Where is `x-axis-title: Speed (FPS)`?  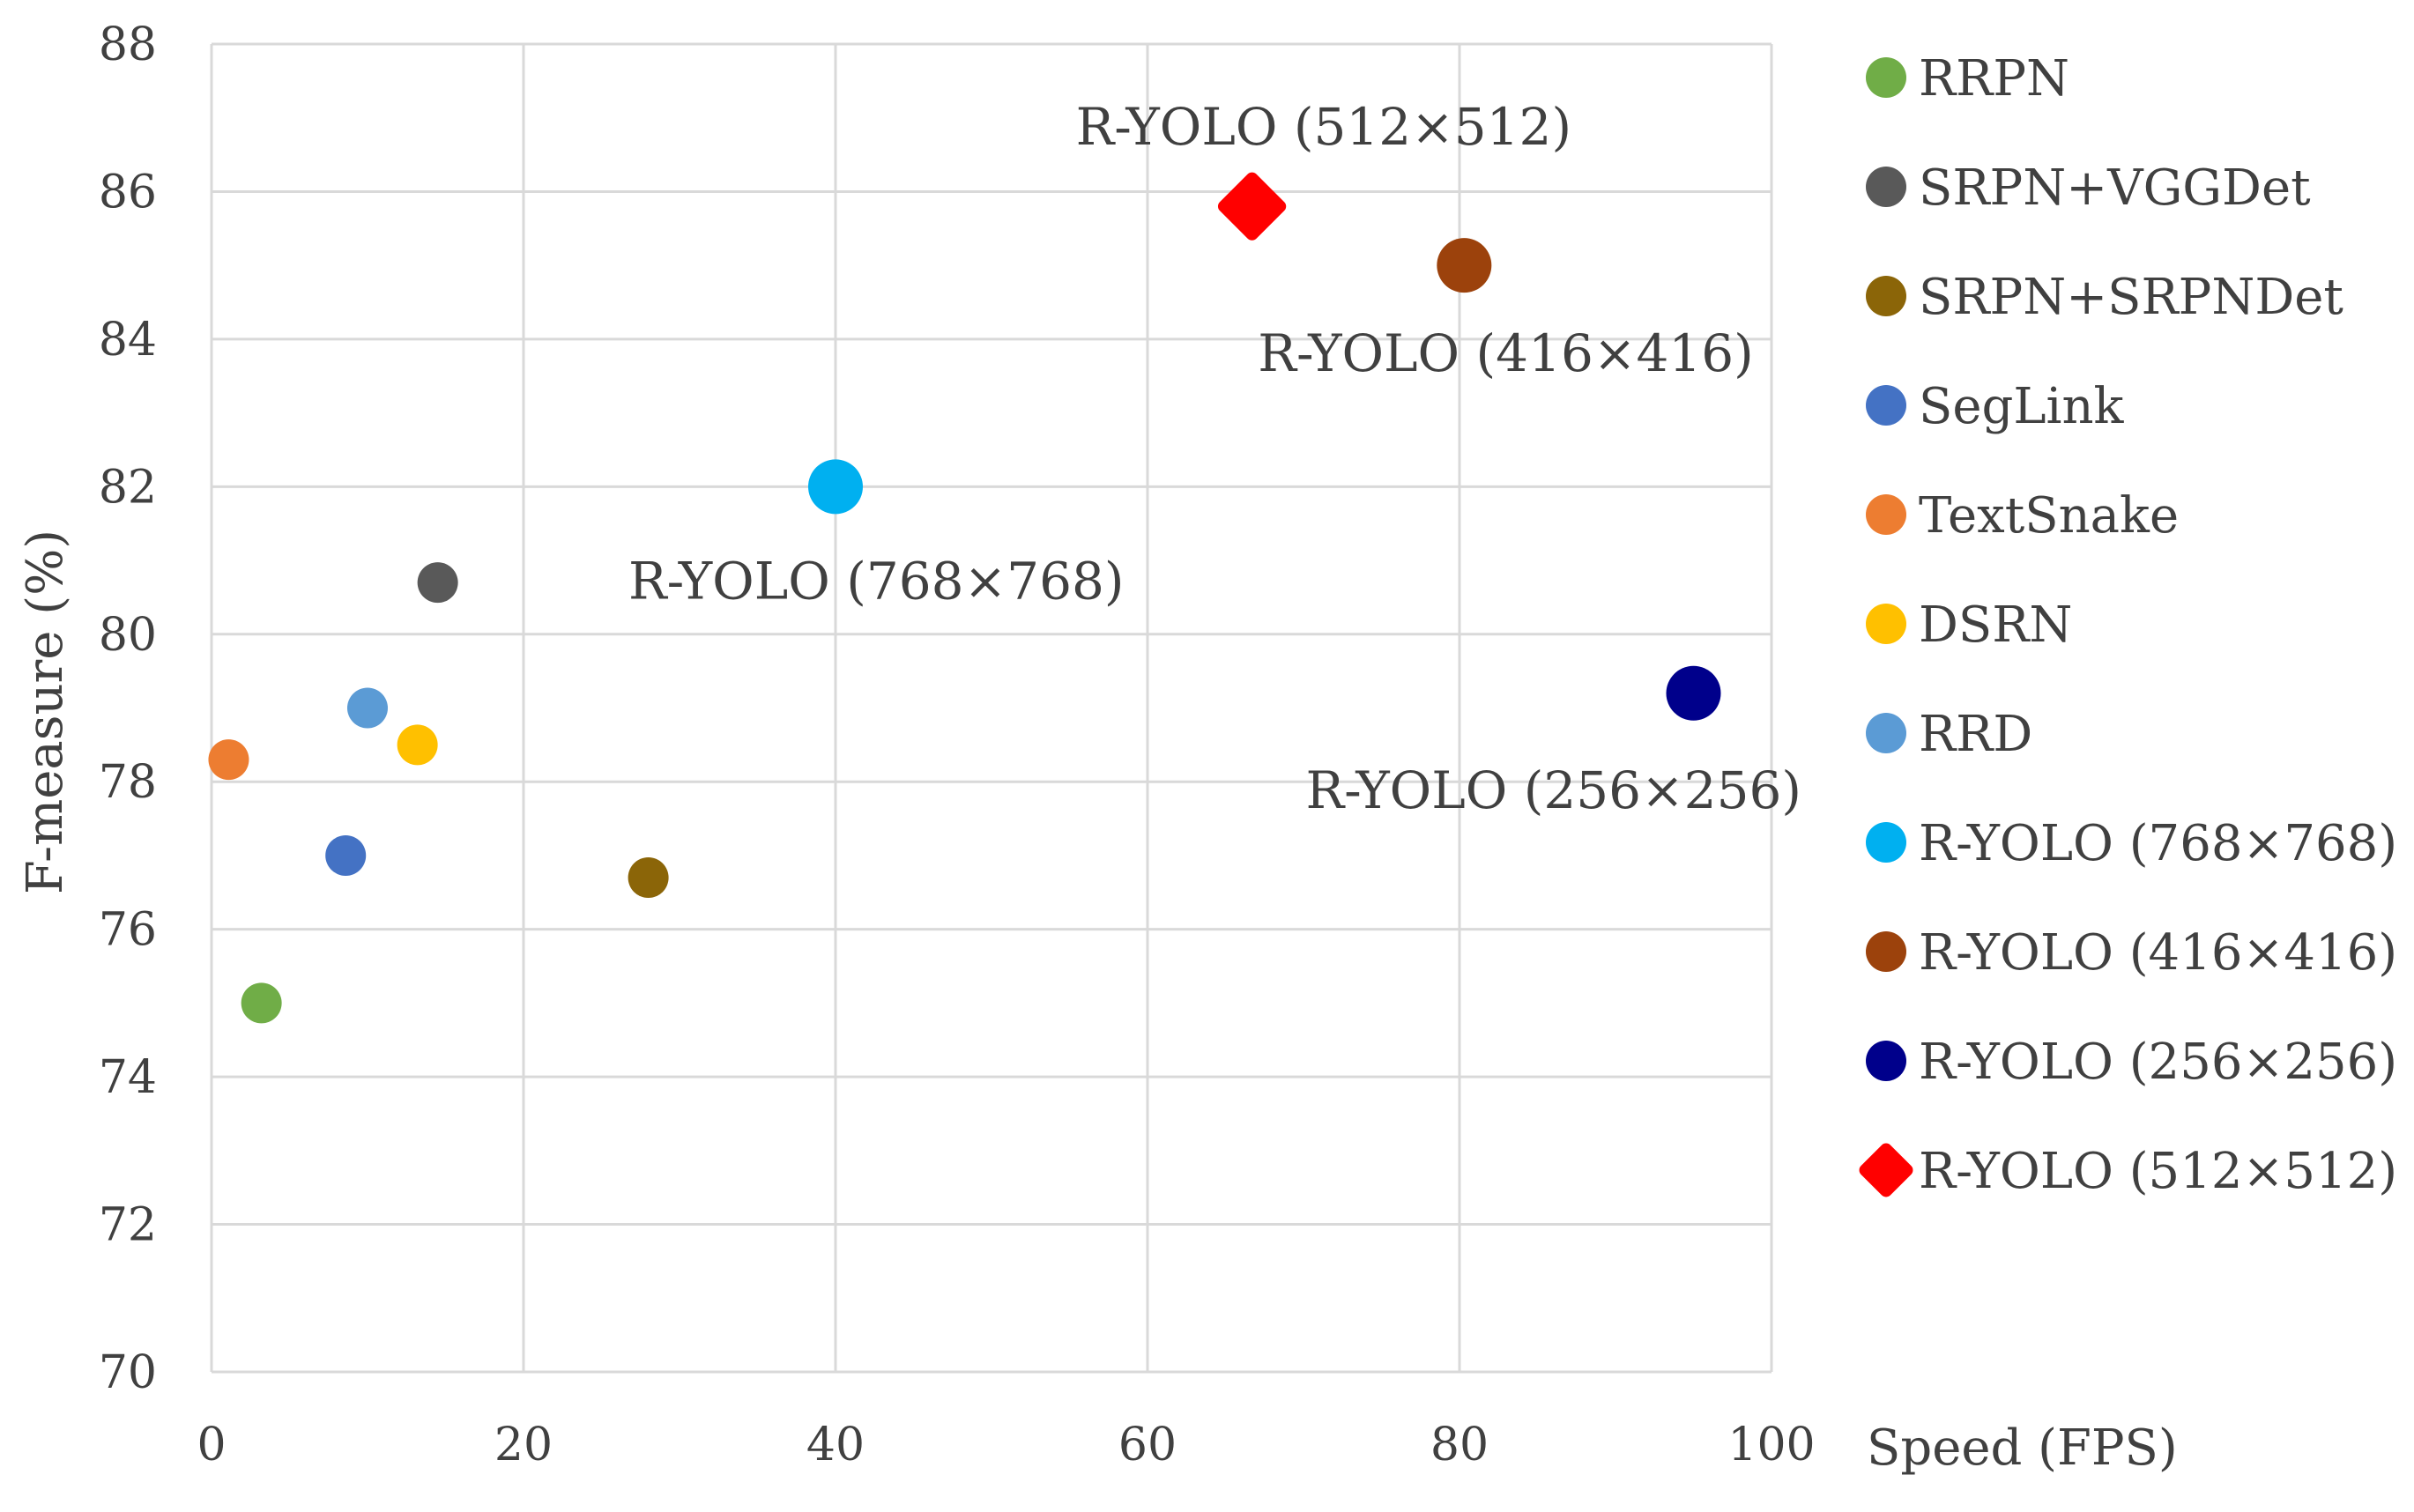 x-axis-title: Speed (FPS) is located at coordinates (2022, 1448).